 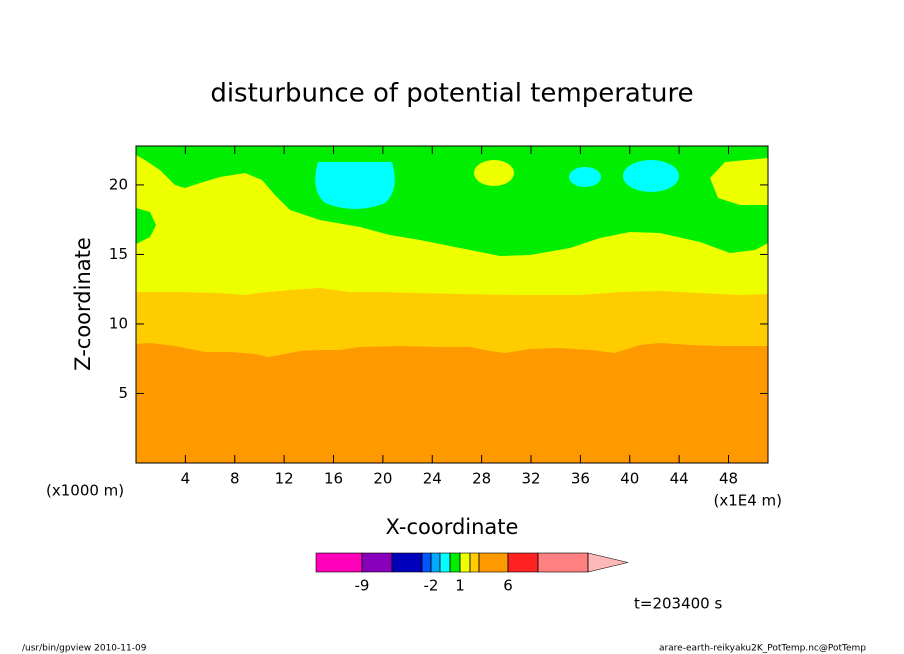 What do you see at coordinates (580, 479) in the screenshot?
I see `x-tick-label: 36` at bounding box center [580, 479].